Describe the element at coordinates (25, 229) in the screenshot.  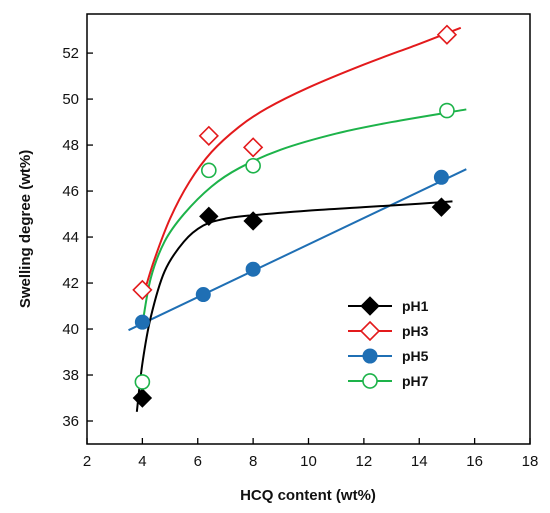
I see `y-axis-title: Swelling degree (wt%)` at that location.